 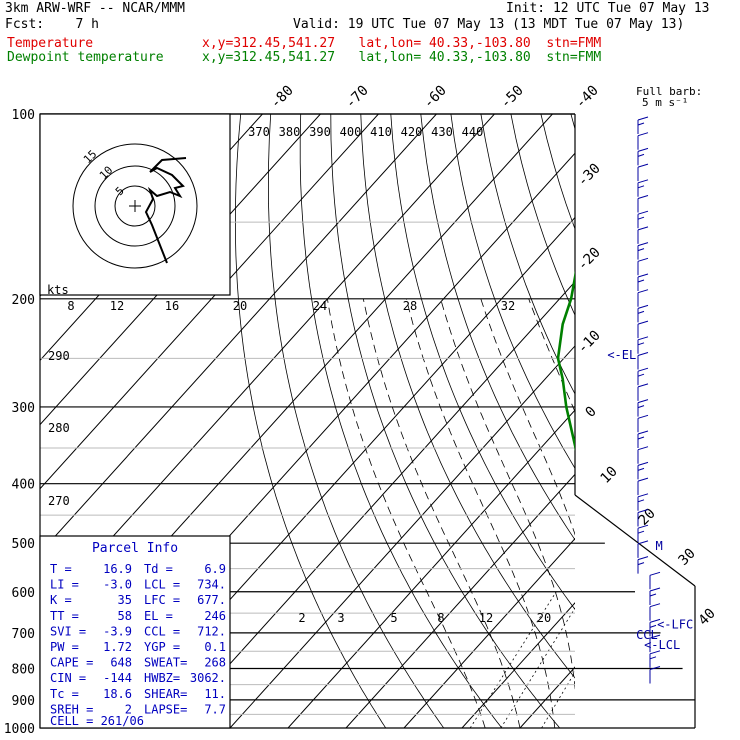 I want to click on theta-label: 370, so click(x=259, y=132).